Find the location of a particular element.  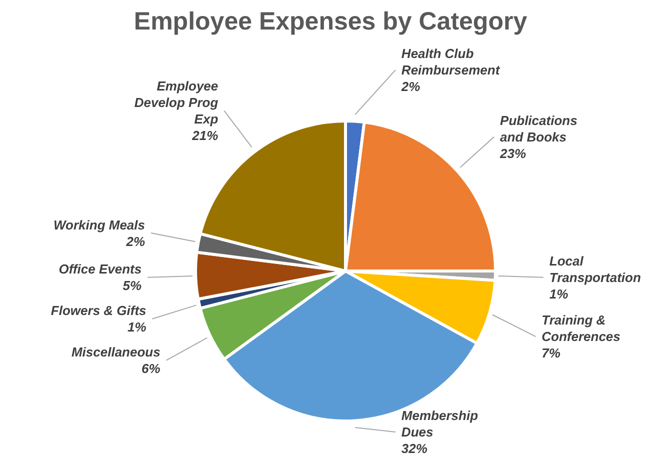

slice-label: Membership Dues is located at coordinates (439, 424).